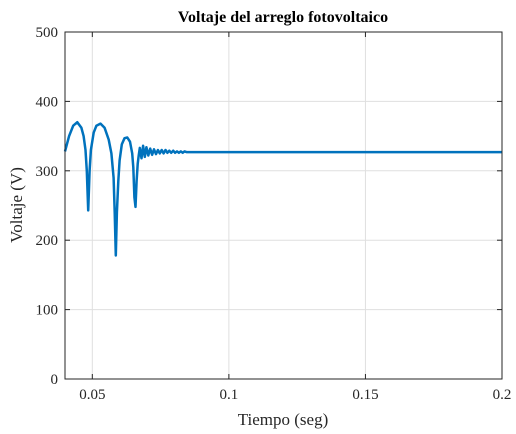 The height and width of the screenshot is (434, 516). What do you see at coordinates (47, 102) in the screenshot?
I see `y-tick-label: 400` at bounding box center [47, 102].